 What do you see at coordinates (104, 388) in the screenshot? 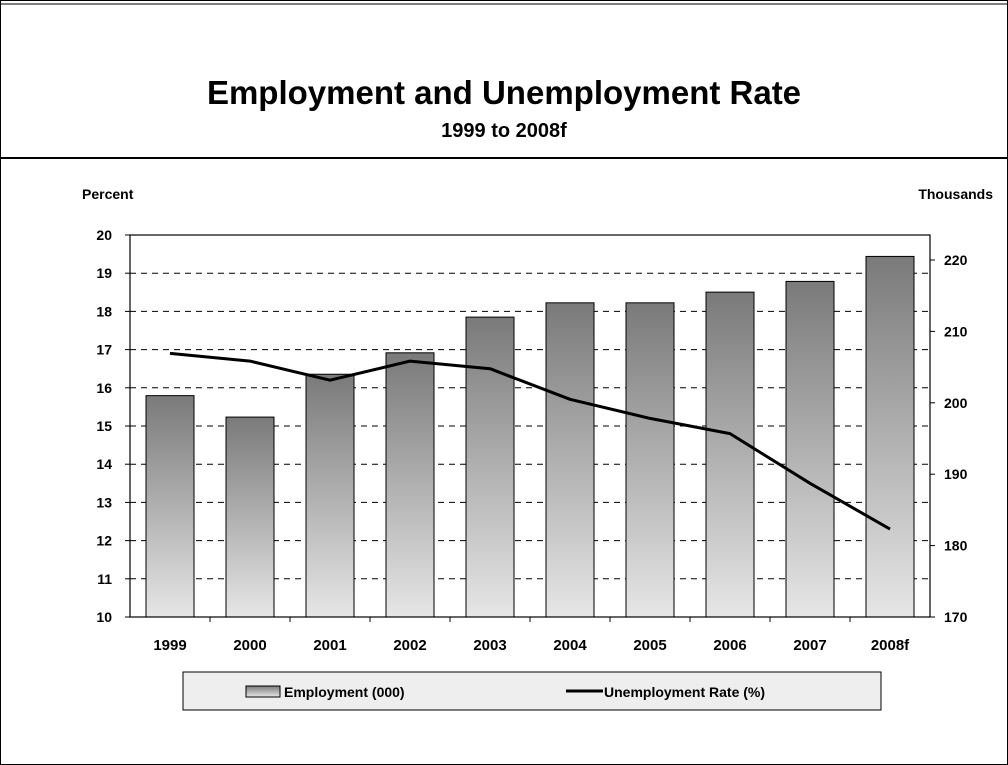
I see `left-tick-label: 16` at bounding box center [104, 388].